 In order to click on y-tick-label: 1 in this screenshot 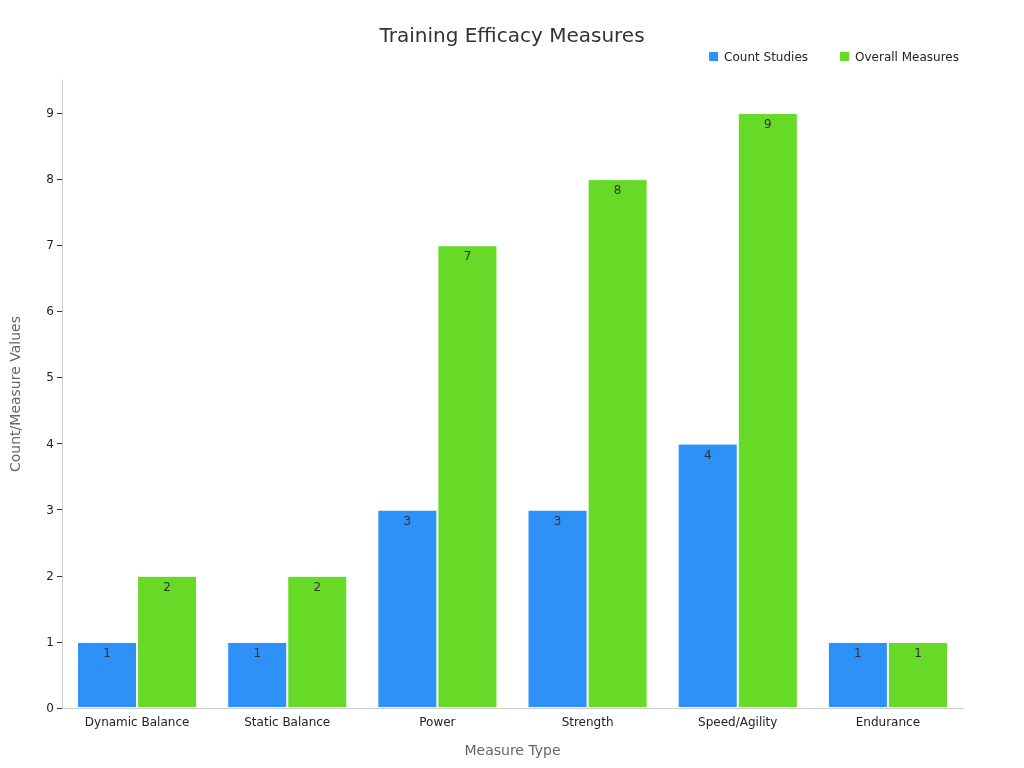, I will do `click(50, 641)`.